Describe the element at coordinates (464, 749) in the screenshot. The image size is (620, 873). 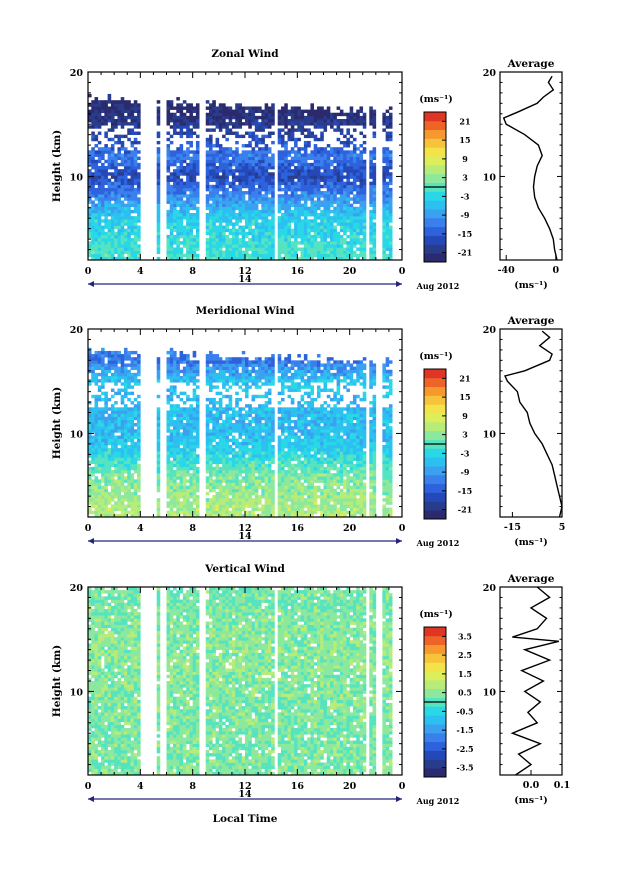
I see `colorbar-tick-label: -2.5` at that location.